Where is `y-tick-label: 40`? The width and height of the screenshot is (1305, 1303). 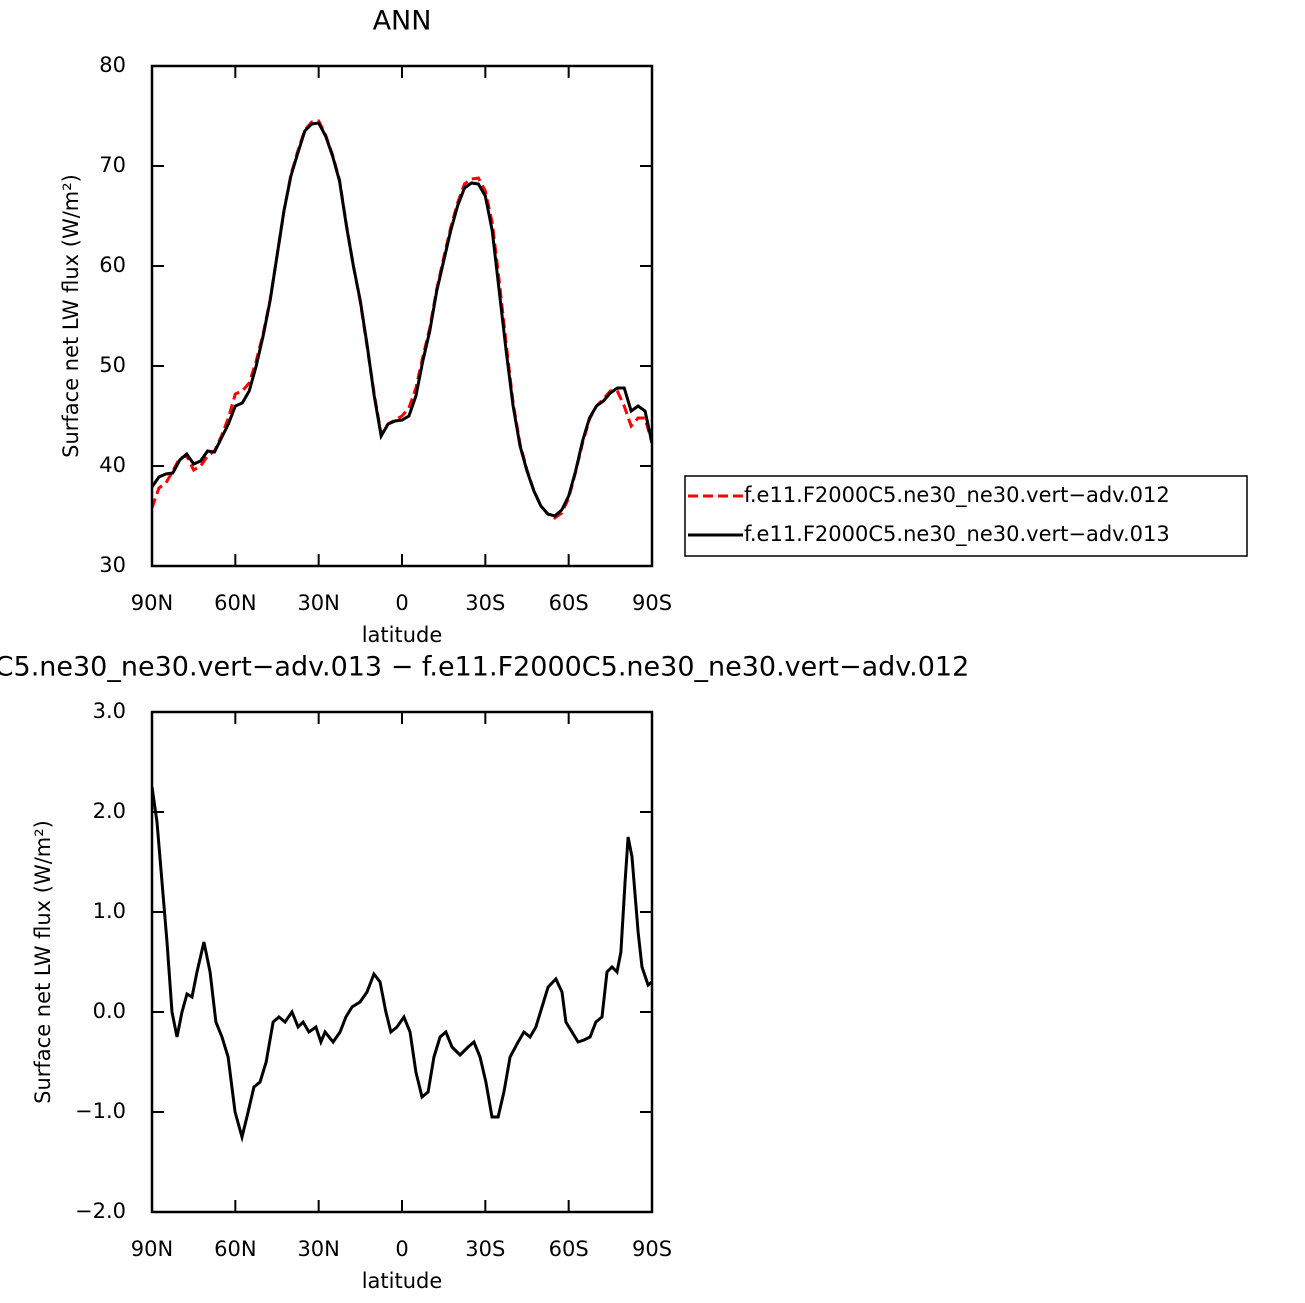 y-tick-label: 40 is located at coordinates (112, 465).